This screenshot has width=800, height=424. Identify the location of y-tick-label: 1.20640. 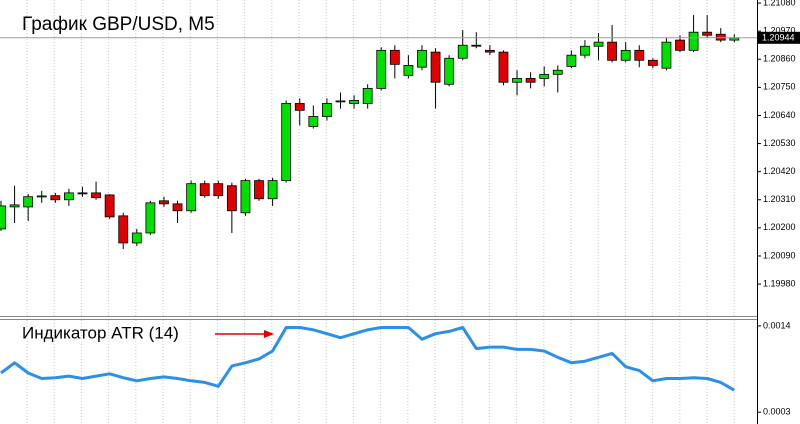
(779, 115).